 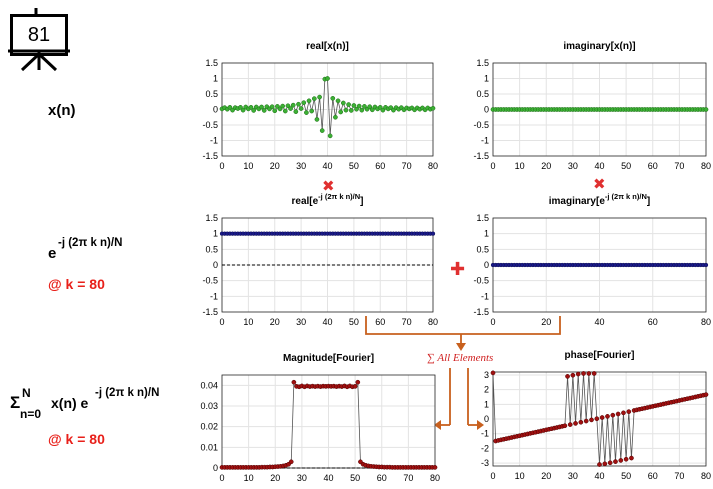 I want to click on chart-title: real[x(n)], so click(x=327, y=46).